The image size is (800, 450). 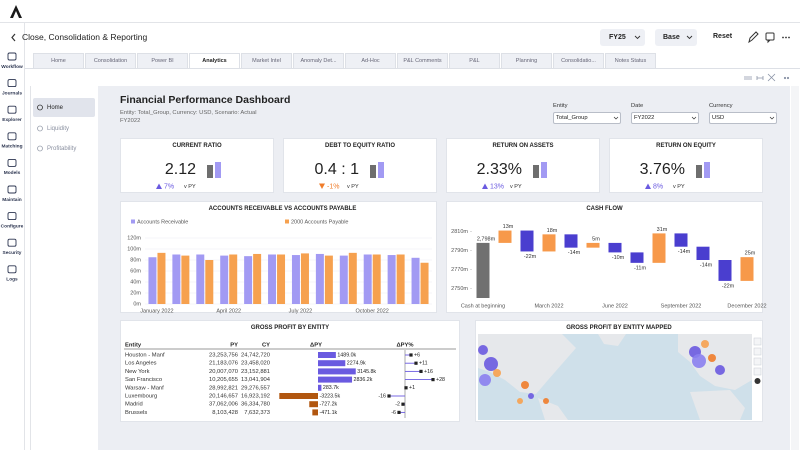 I want to click on logo, so click(x=16, y=11).